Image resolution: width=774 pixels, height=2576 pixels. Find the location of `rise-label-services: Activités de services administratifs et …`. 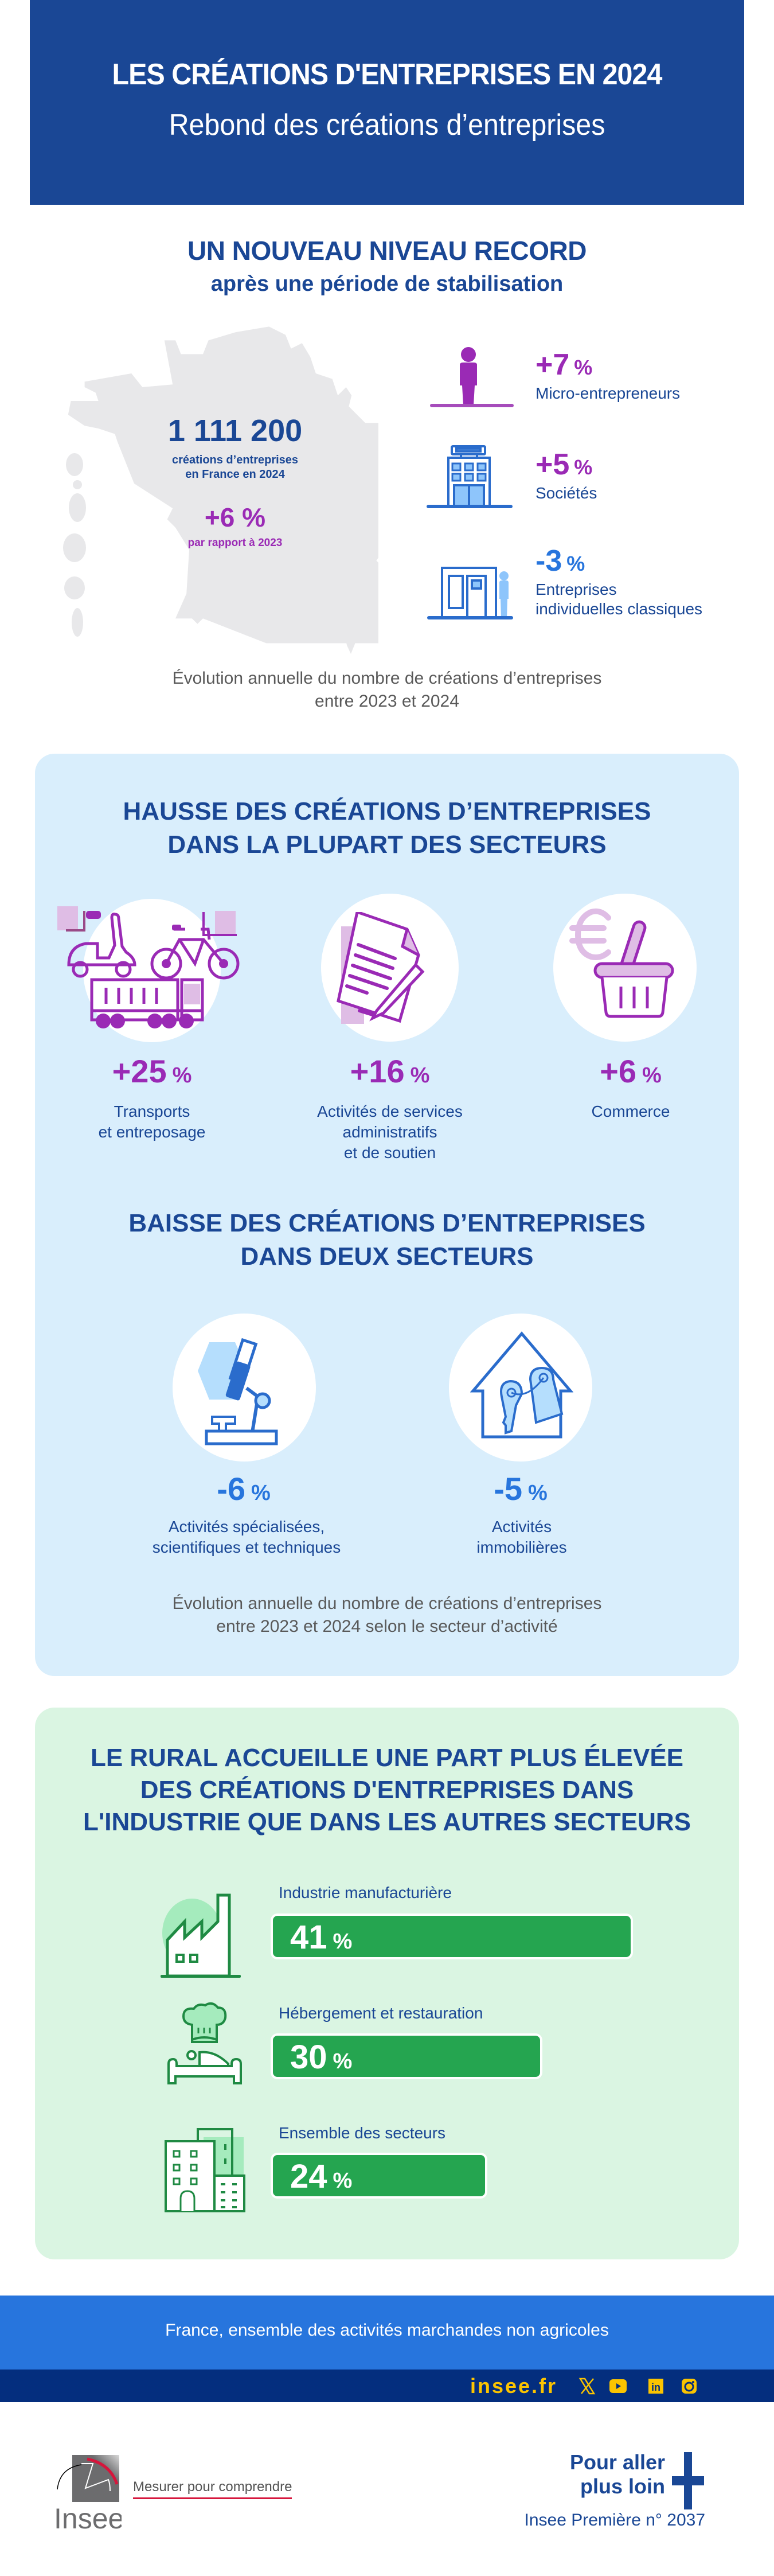

rise-label-services: Activités de services administratifs et … is located at coordinates (390, 1132).